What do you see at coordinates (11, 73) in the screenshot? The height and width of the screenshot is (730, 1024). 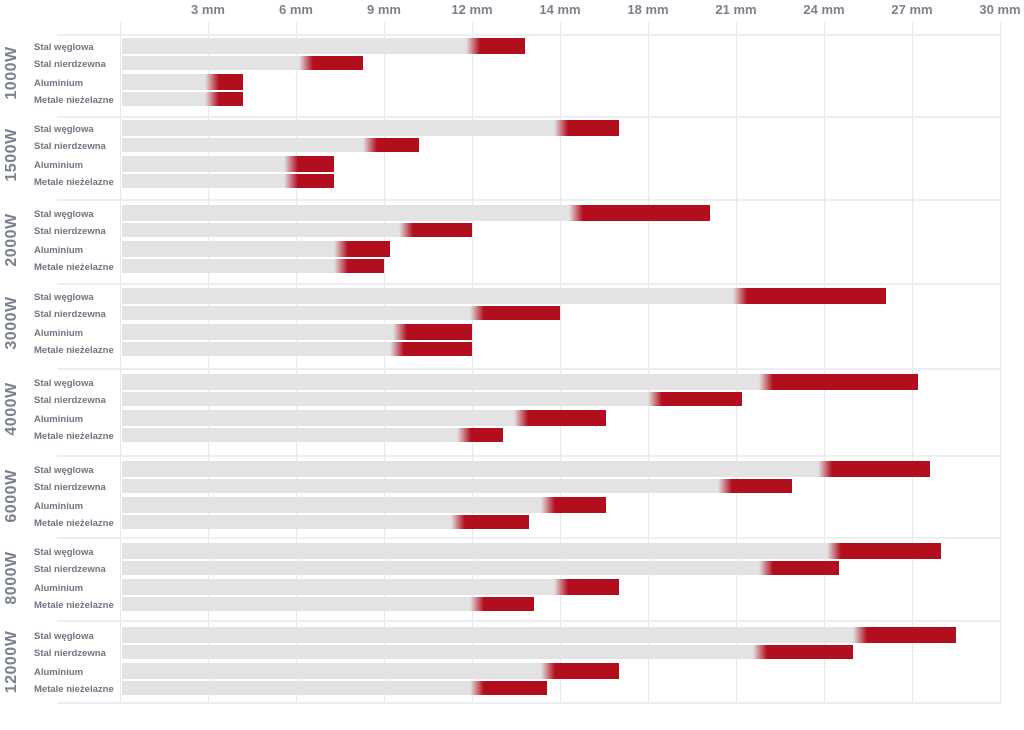 I see `group-label-1000w: 1000W` at bounding box center [11, 73].